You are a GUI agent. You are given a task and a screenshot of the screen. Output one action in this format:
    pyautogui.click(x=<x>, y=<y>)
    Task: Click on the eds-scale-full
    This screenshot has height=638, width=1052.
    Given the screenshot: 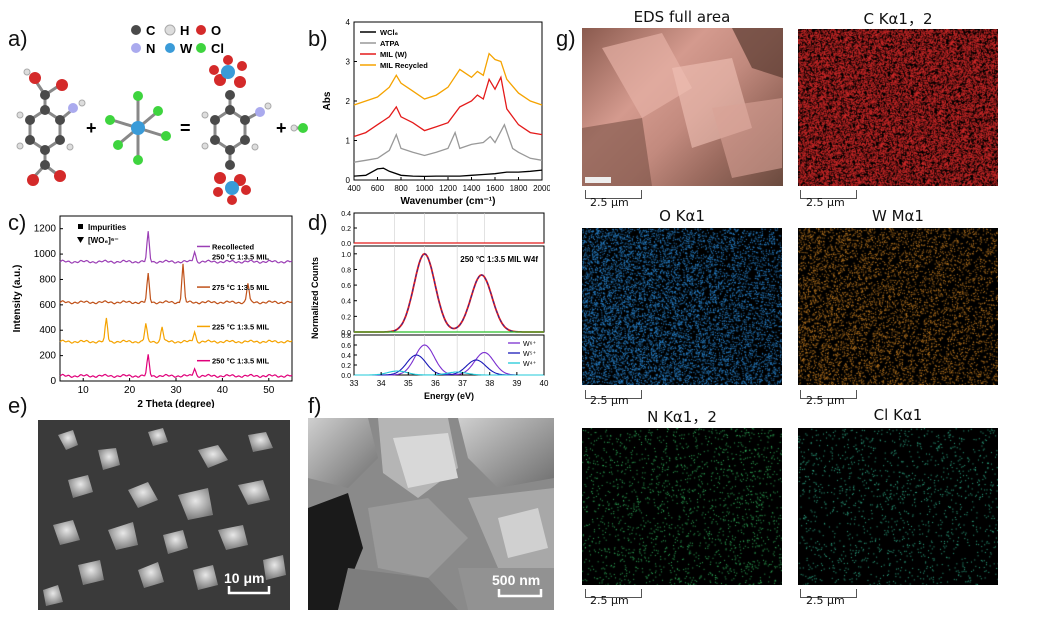 What is the action you would take?
    pyautogui.click(x=613, y=194)
    